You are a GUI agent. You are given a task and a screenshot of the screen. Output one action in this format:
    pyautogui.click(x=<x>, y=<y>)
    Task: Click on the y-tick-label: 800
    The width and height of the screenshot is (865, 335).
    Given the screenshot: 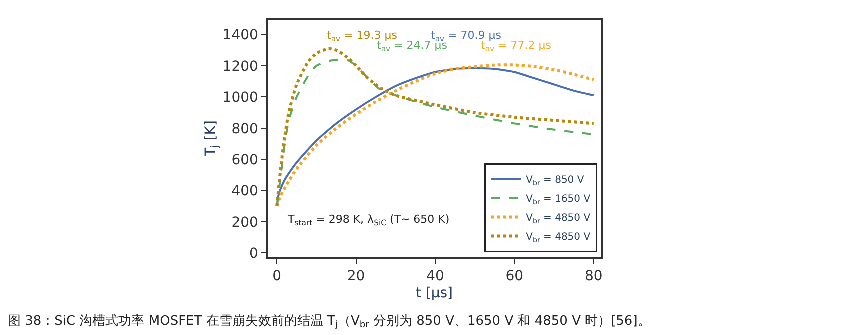 What is the action you would take?
    pyautogui.click(x=245, y=129)
    